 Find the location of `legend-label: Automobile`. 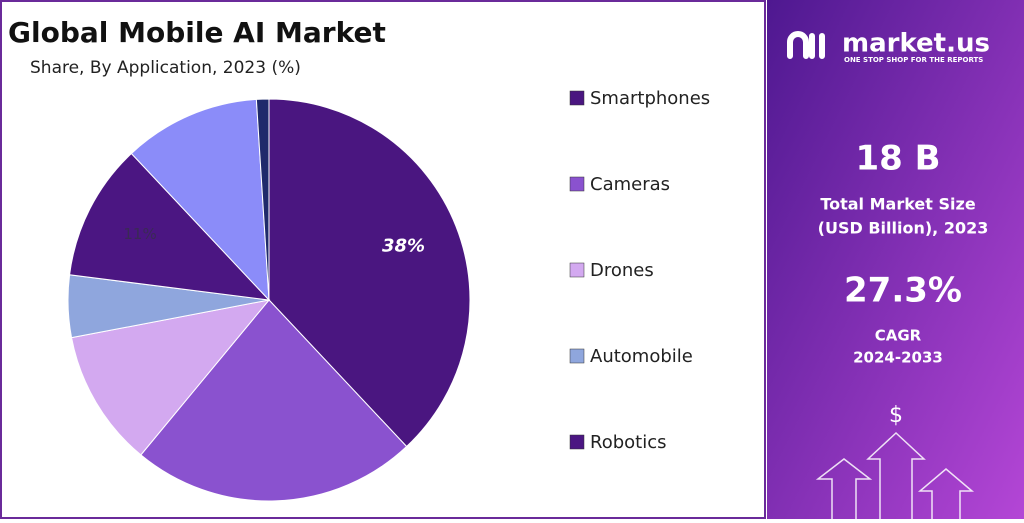

legend-label: Automobile is located at coordinates (641, 356).